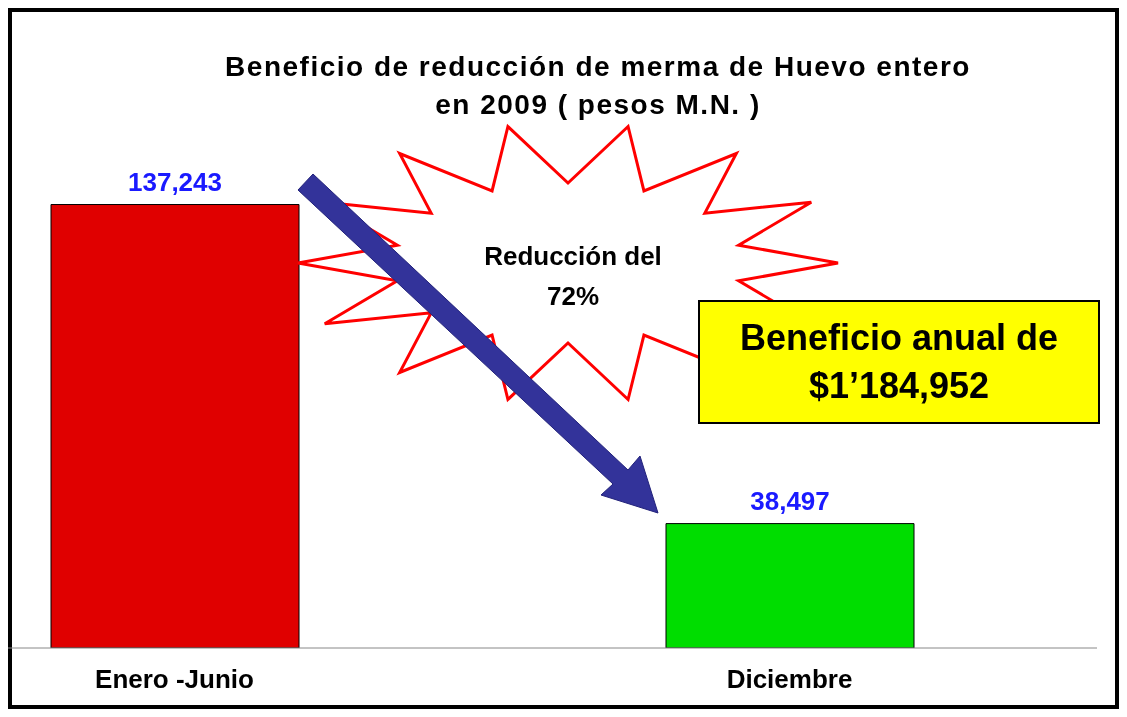 The image size is (1127, 717). What do you see at coordinates (899, 362) in the screenshot?
I see `annotation: Beneficio anual de $1’184,952` at bounding box center [899, 362].